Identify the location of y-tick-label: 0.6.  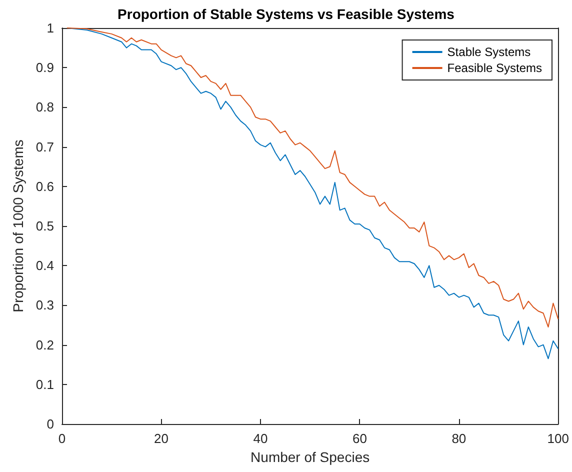
(45, 186).